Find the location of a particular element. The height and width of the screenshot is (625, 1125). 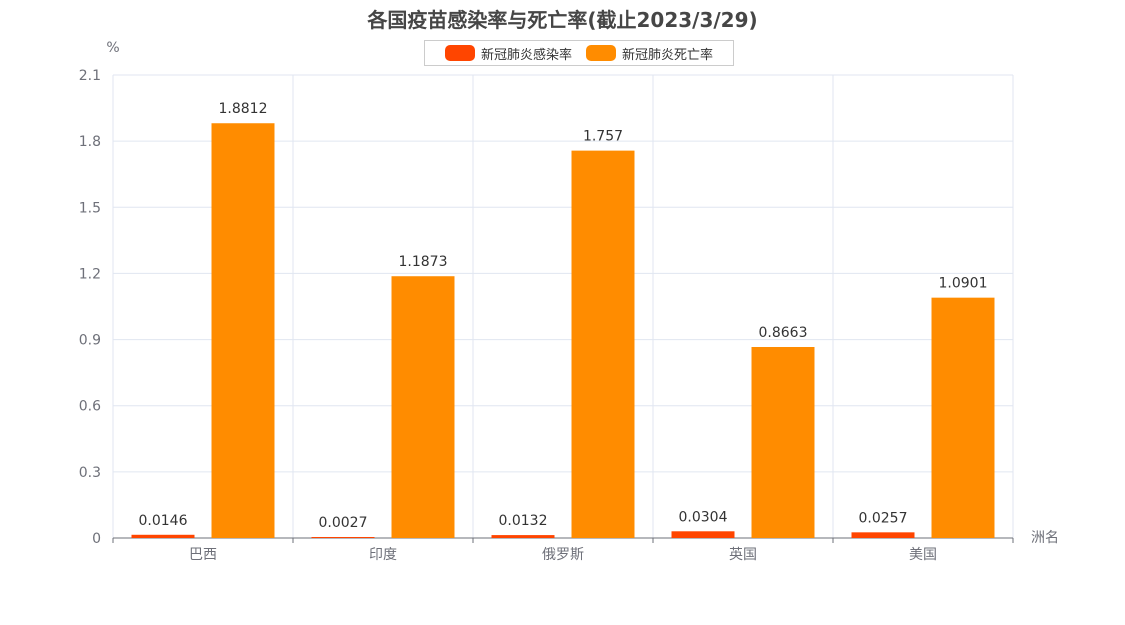

y-tick-label: 1.5 is located at coordinates (90, 208).